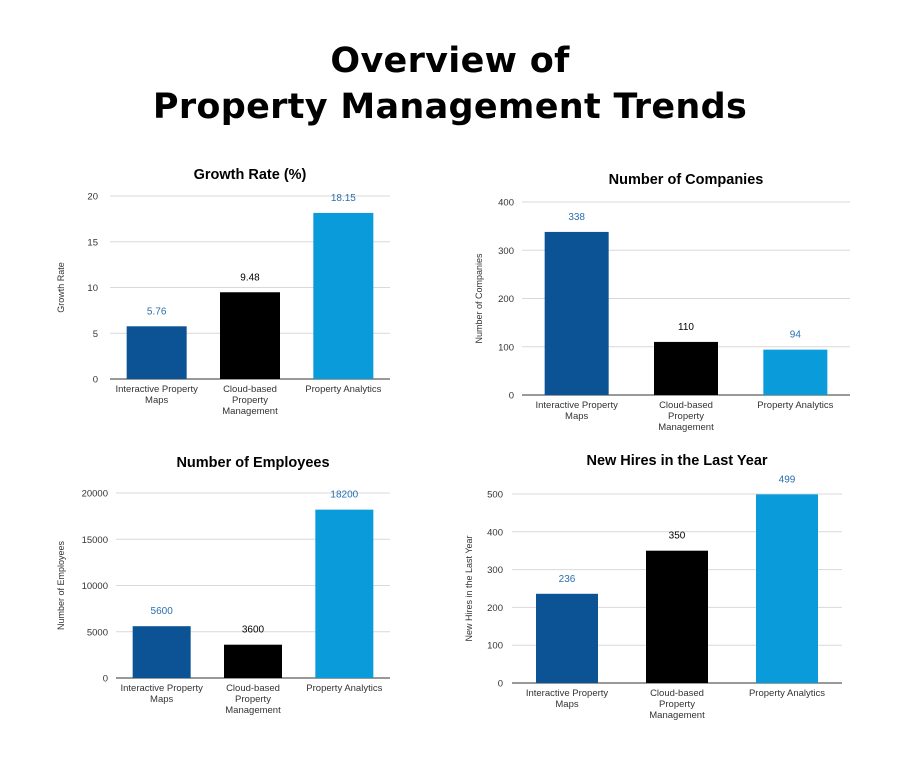 This screenshot has width=900, height=759. What do you see at coordinates (61, 585) in the screenshot?
I see `y-axis-label: Number of Employees` at bounding box center [61, 585].